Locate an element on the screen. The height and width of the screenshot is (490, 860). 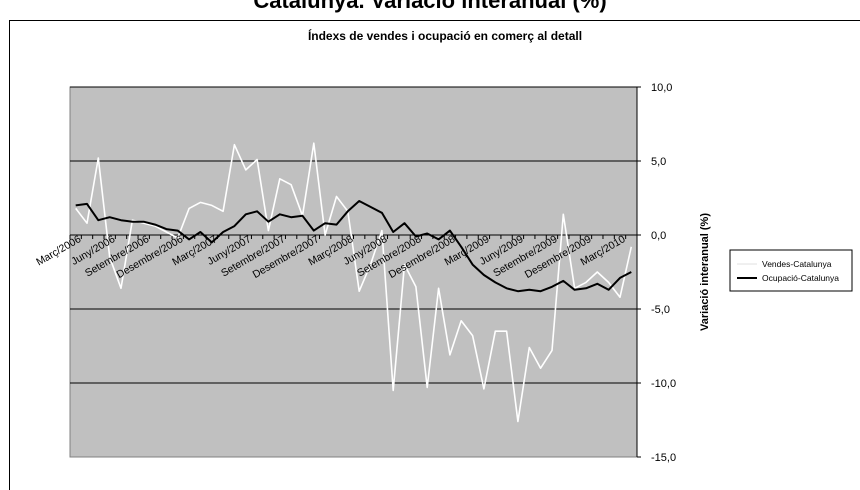
y-tick-label: 10,0 is located at coordinates (661, 88).